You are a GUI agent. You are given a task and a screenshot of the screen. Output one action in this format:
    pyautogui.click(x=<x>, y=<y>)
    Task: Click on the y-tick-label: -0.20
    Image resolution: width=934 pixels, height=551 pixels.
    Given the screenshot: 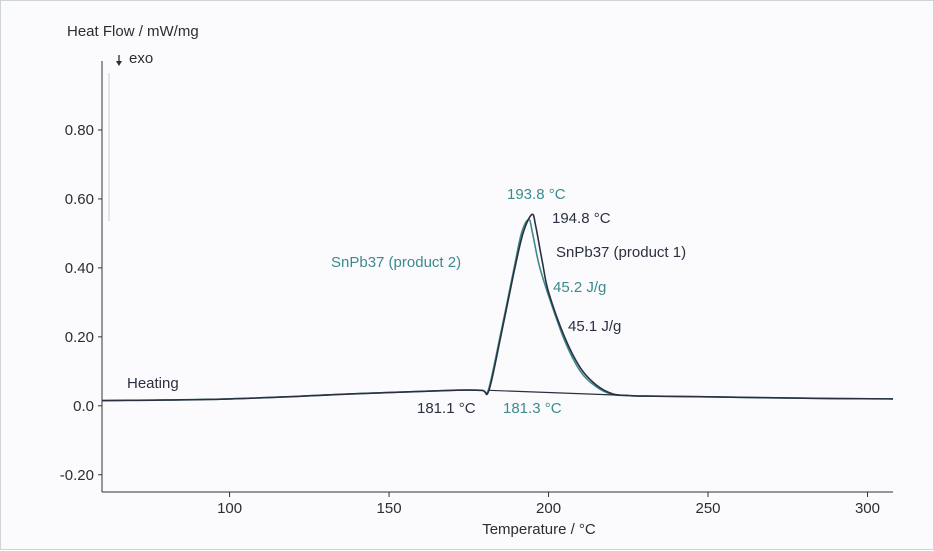 What is the action you would take?
    pyautogui.click(x=77, y=475)
    